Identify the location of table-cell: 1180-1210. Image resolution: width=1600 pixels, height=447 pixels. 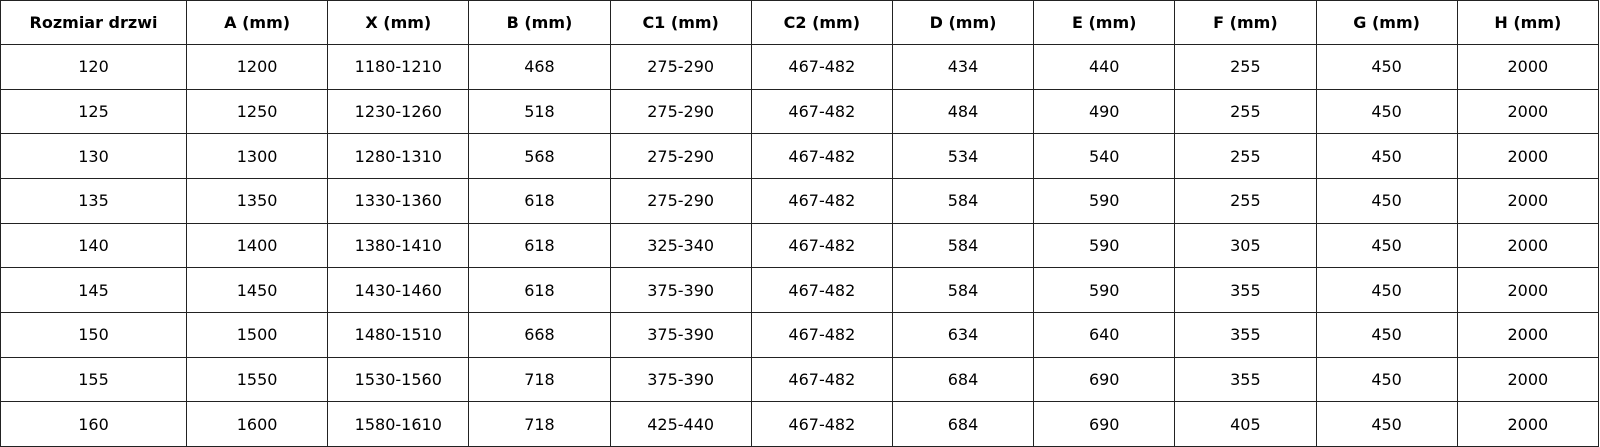
(398, 67).